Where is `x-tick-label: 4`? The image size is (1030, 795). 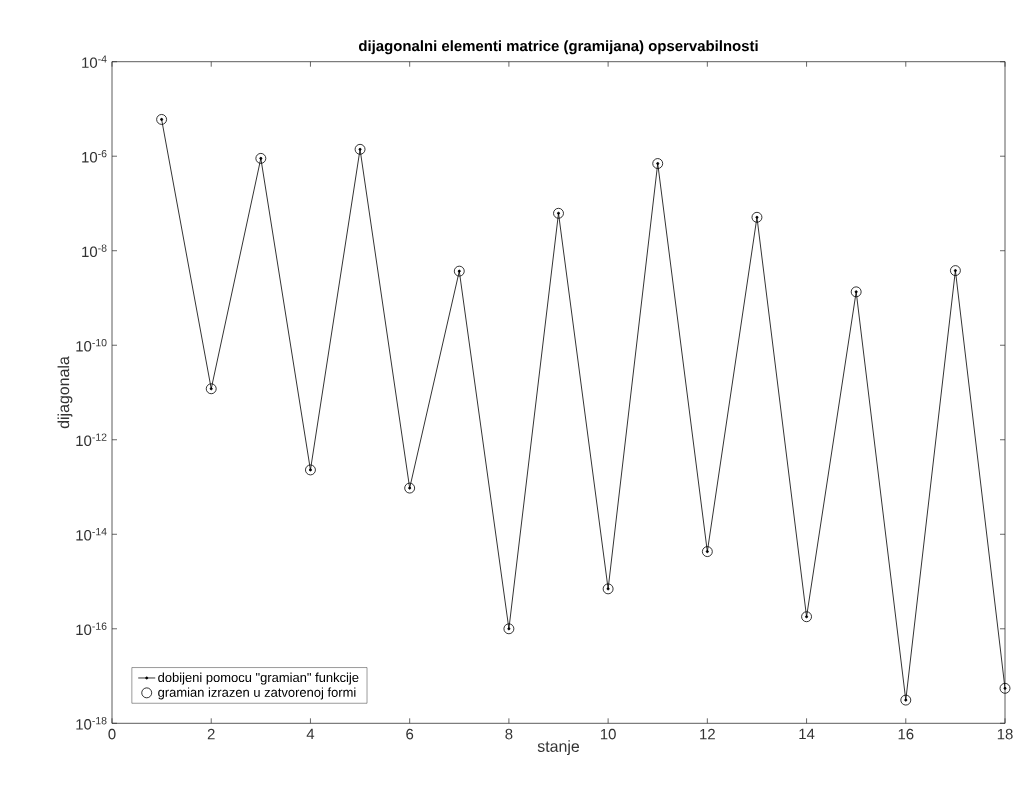
x-tick-label: 4 is located at coordinates (310, 734).